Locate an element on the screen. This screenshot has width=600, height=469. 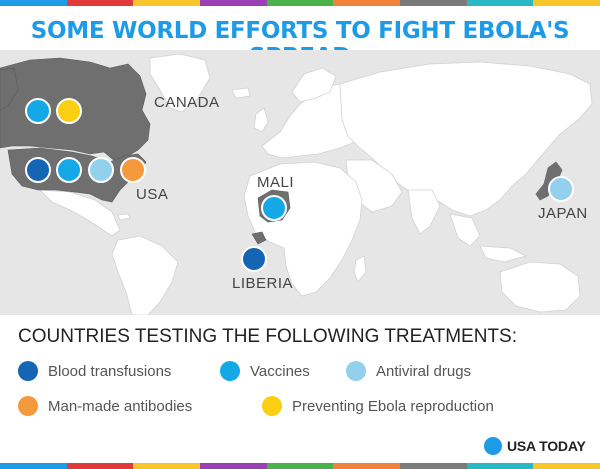
legend-label: Blood transfusions is located at coordinates (110, 371).